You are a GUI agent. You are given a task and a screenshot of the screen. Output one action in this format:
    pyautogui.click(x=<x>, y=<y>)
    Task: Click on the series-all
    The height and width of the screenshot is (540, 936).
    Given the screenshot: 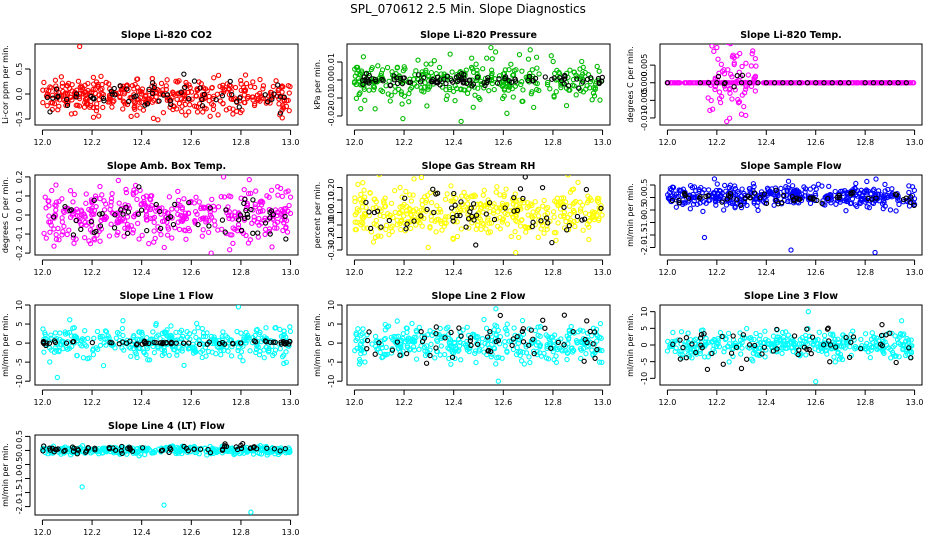 What is the action you would take?
    pyautogui.click(x=166, y=478)
    